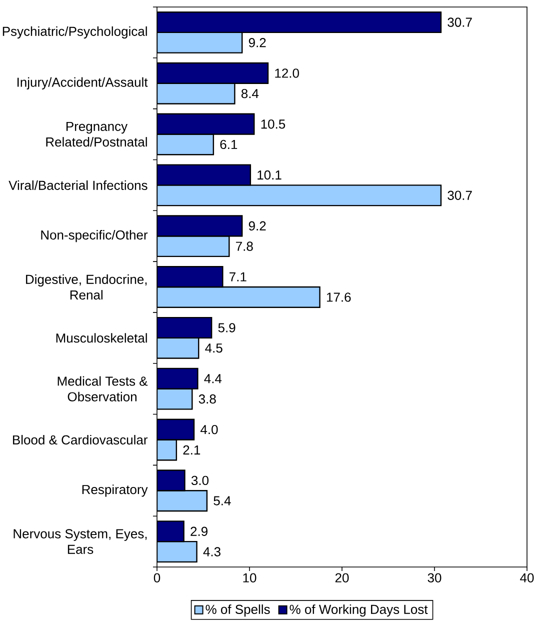  I want to click on y-tick-label: Viral/Bacterial Infections, so click(78, 185).